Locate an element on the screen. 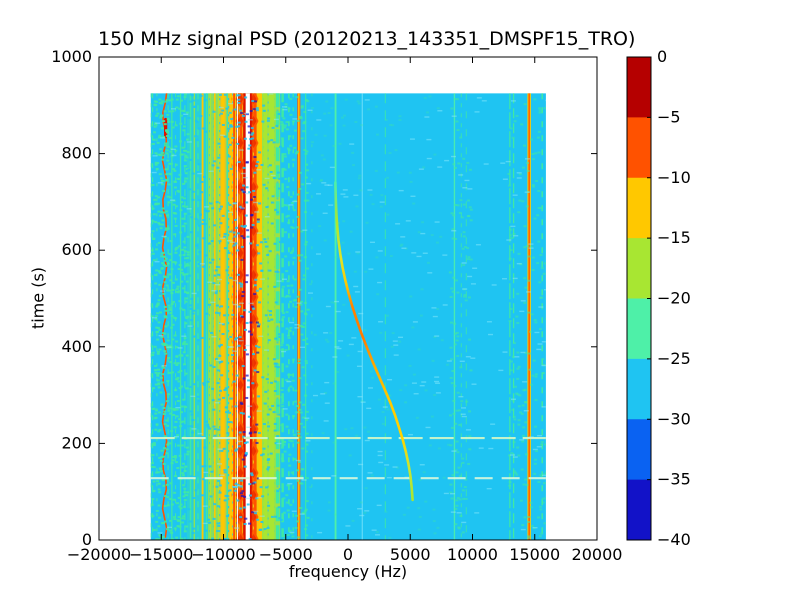 The image size is (800, 600). x-tick-label: −15000 is located at coordinates (161, 554).